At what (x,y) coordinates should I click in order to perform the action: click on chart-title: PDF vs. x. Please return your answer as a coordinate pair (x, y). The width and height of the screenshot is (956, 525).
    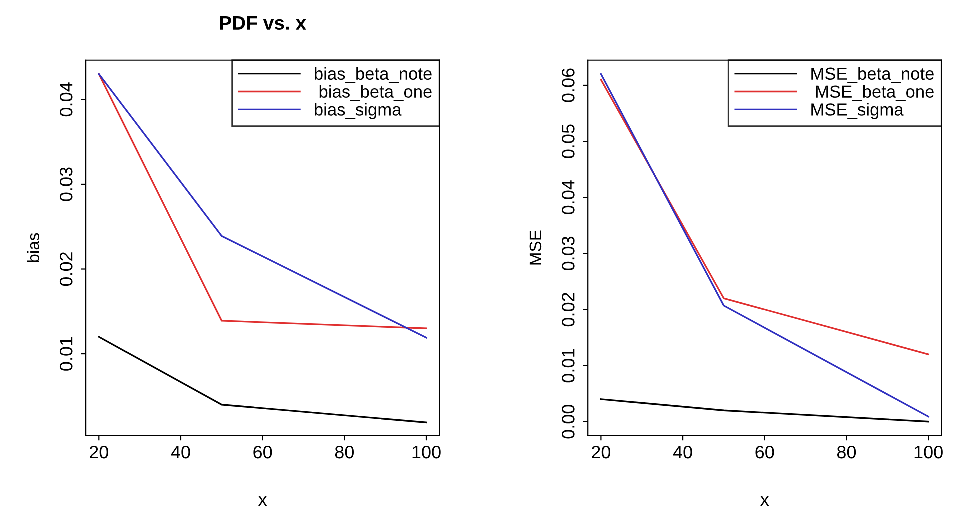
    Looking at the image, I should click on (263, 23).